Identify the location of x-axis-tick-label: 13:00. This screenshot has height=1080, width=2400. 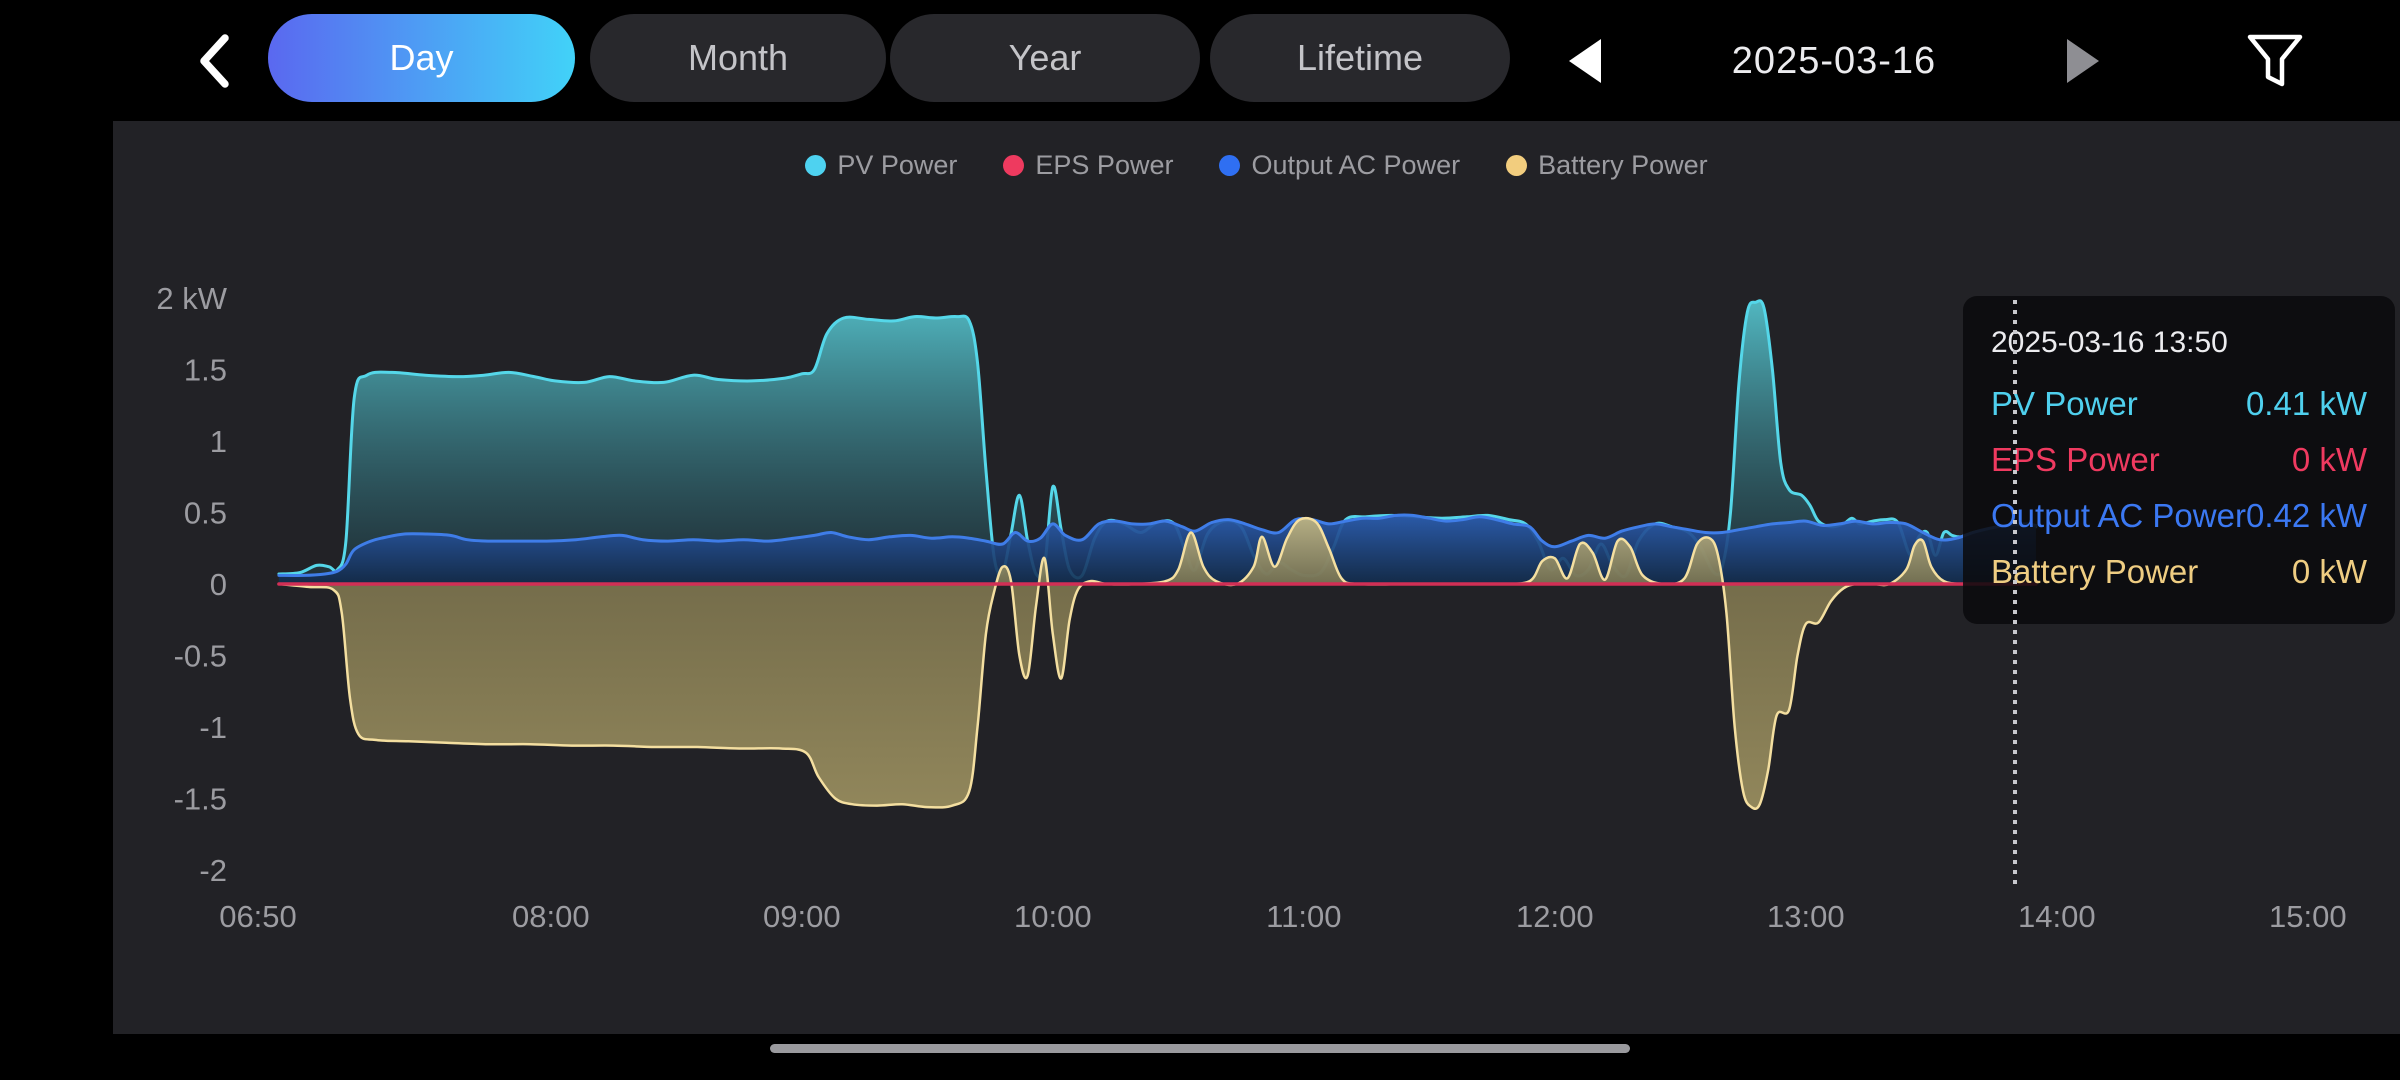
(1806, 916).